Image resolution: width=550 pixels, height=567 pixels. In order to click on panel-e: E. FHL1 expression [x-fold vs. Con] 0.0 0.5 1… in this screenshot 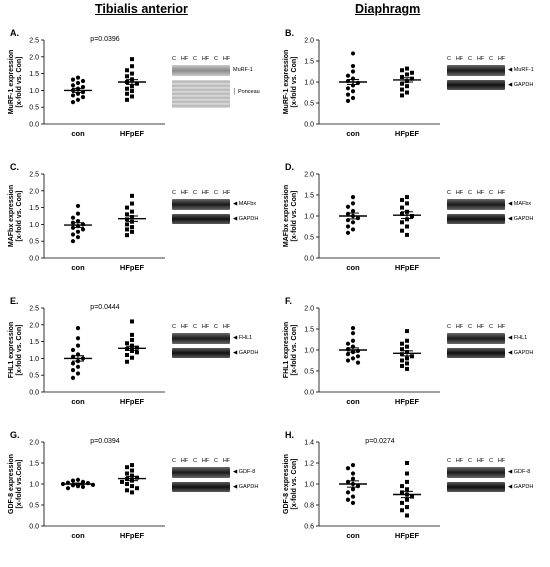, I will do `click(137, 362)`.